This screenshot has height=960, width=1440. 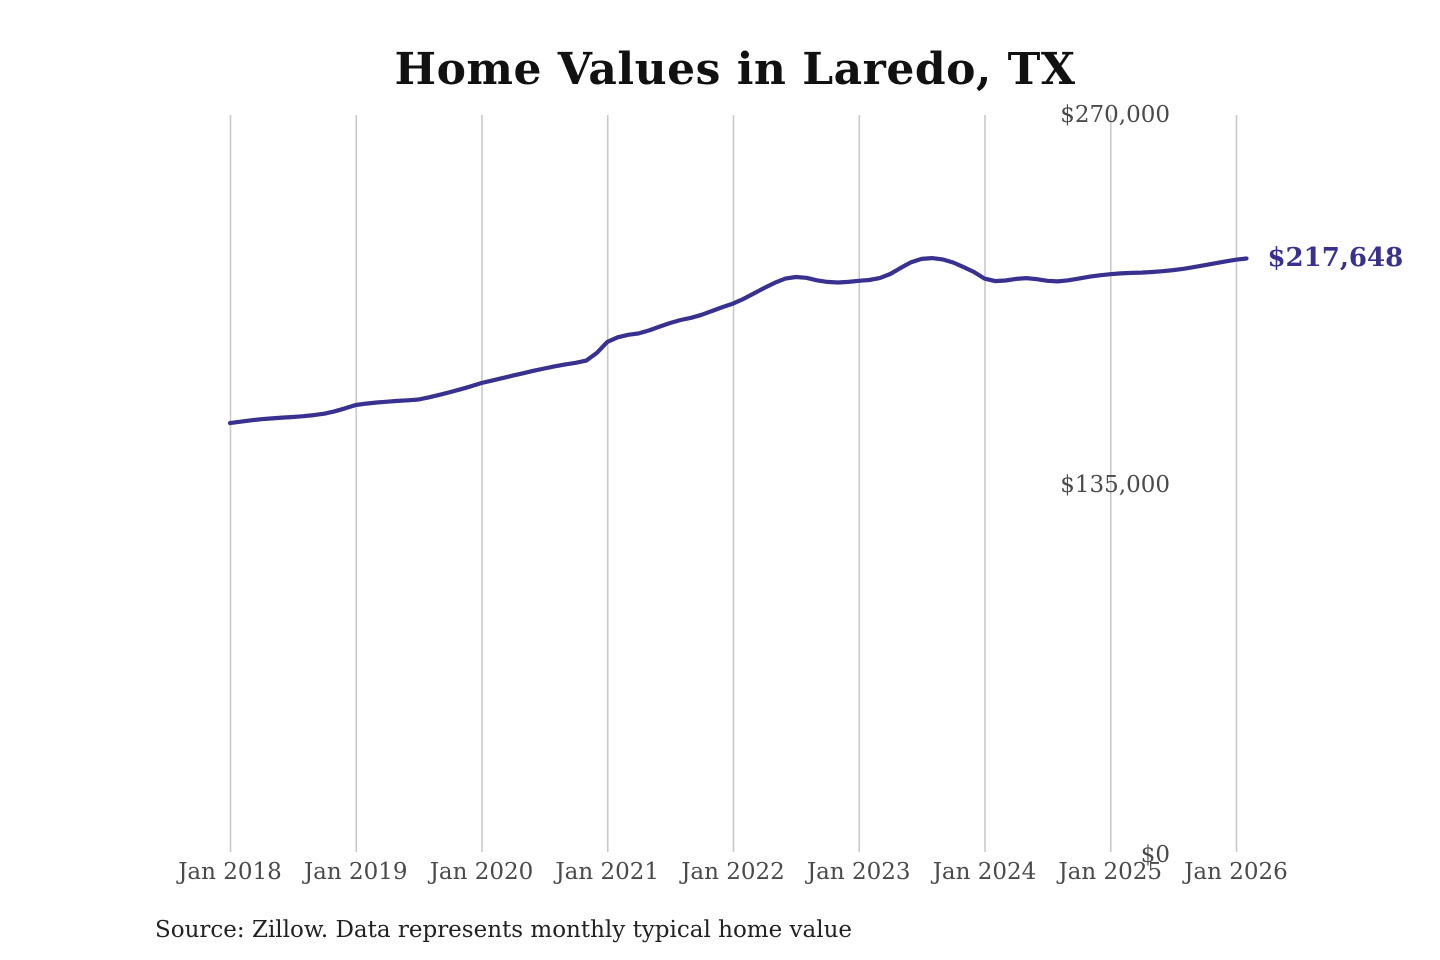 What do you see at coordinates (481, 872) in the screenshot?
I see `x-tick-label: Jan 2020` at bounding box center [481, 872].